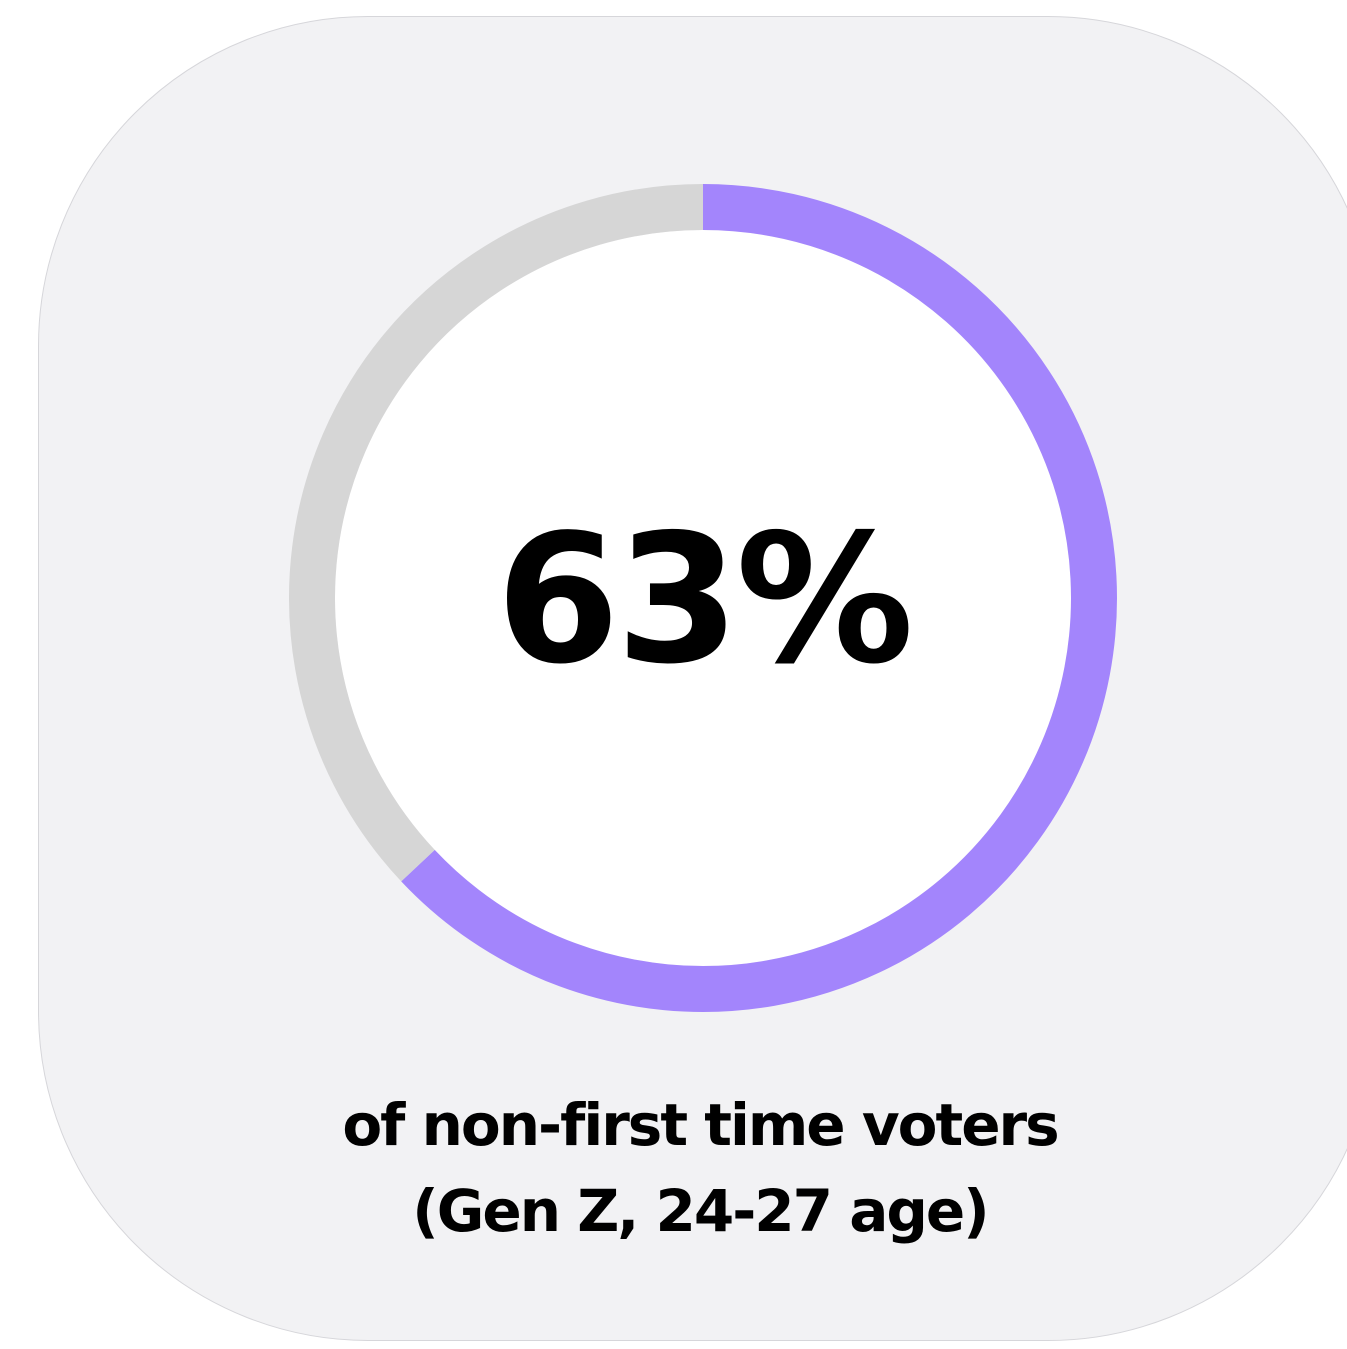 The height and width of the screenshot is (1349, 1347). Describe the element at coordinates (700, 1211) in the screenshot. I see `caption-line-2: (Gen Z, 24-27 age)` at that location.